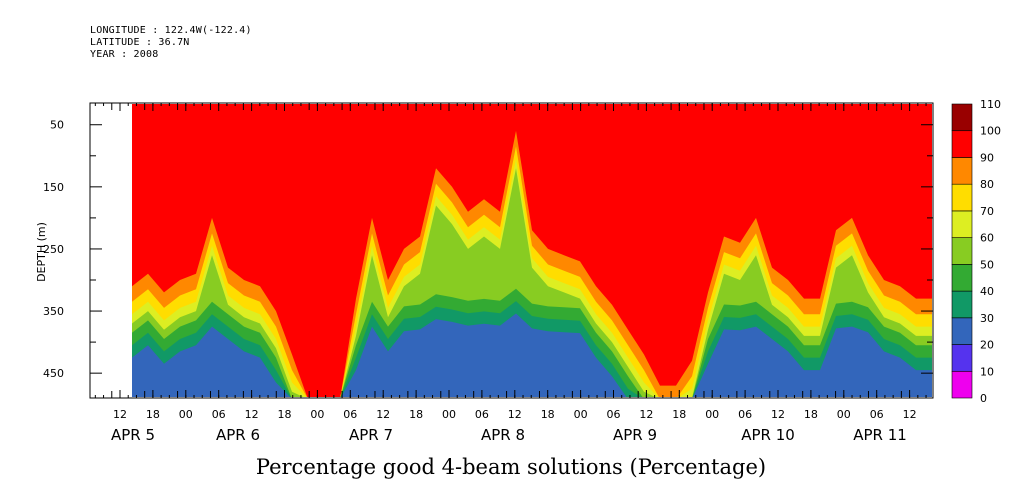 The width and height of the screenshot is (1009, 504). I want to click on colorbar-label: 110, so click(990, 104).